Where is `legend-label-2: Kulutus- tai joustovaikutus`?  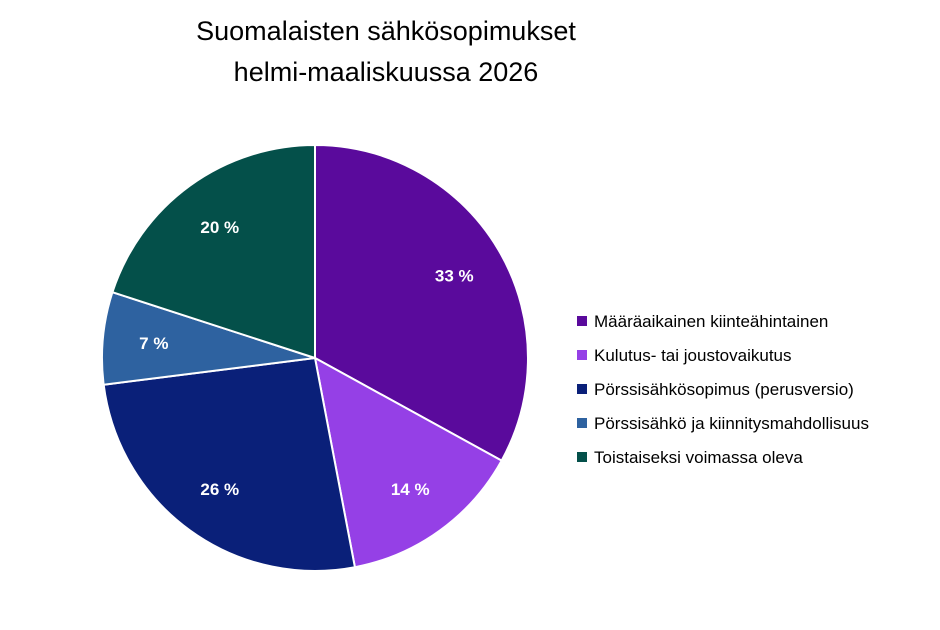
legend-label-2: Kulutus- tai joustovaikutus is located at coordinates (693, 355).